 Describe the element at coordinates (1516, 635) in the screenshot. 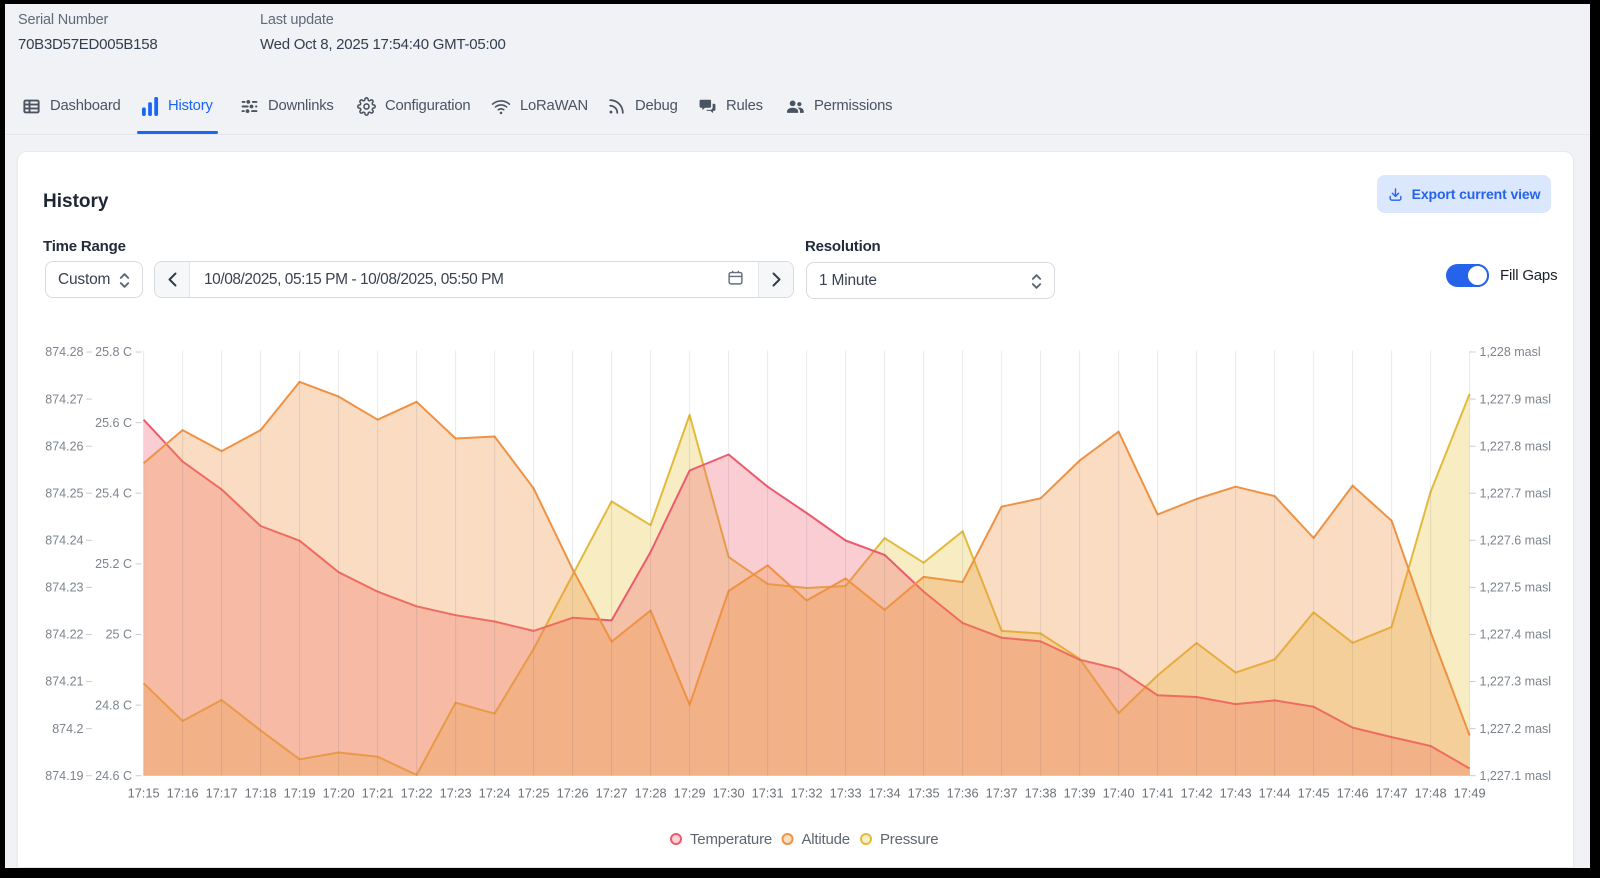

I see `svg-text: 1,227.4 masl` at that location.